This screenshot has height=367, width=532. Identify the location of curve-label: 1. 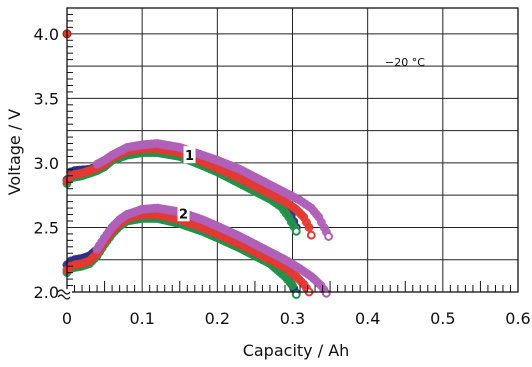
(189, 155).